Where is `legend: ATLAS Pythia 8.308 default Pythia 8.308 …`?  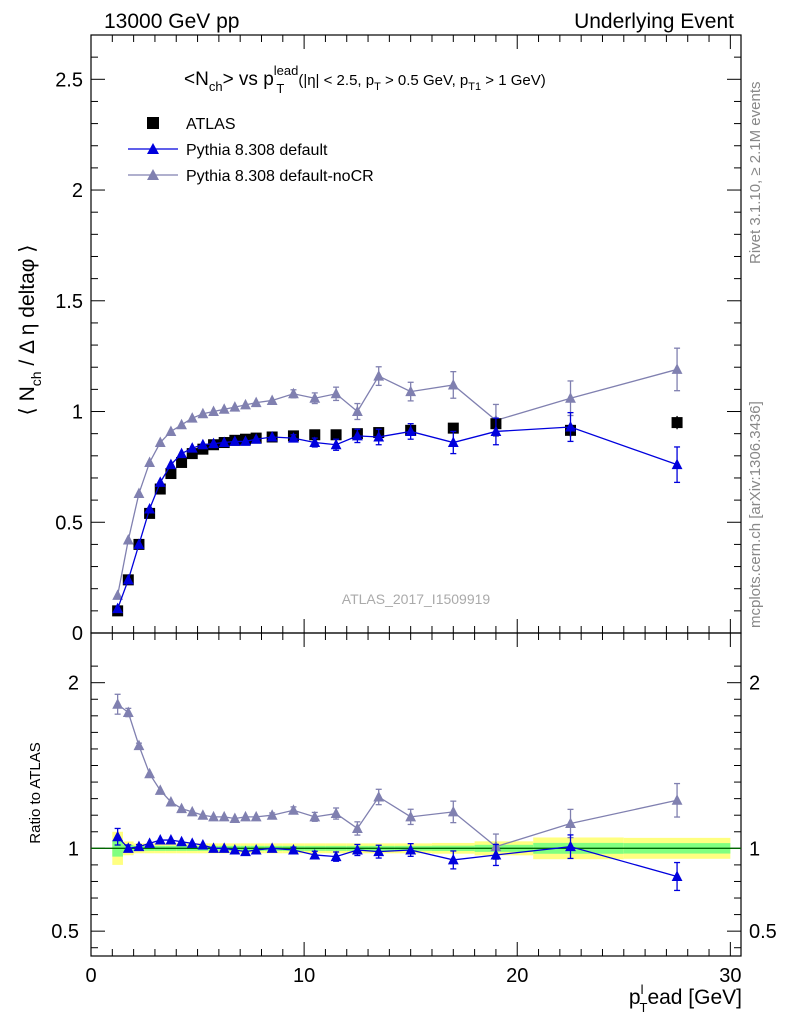 legend: ATLAS Pythia 8.308 default Pythia 8.308 … is located at coordinates (251, 150).